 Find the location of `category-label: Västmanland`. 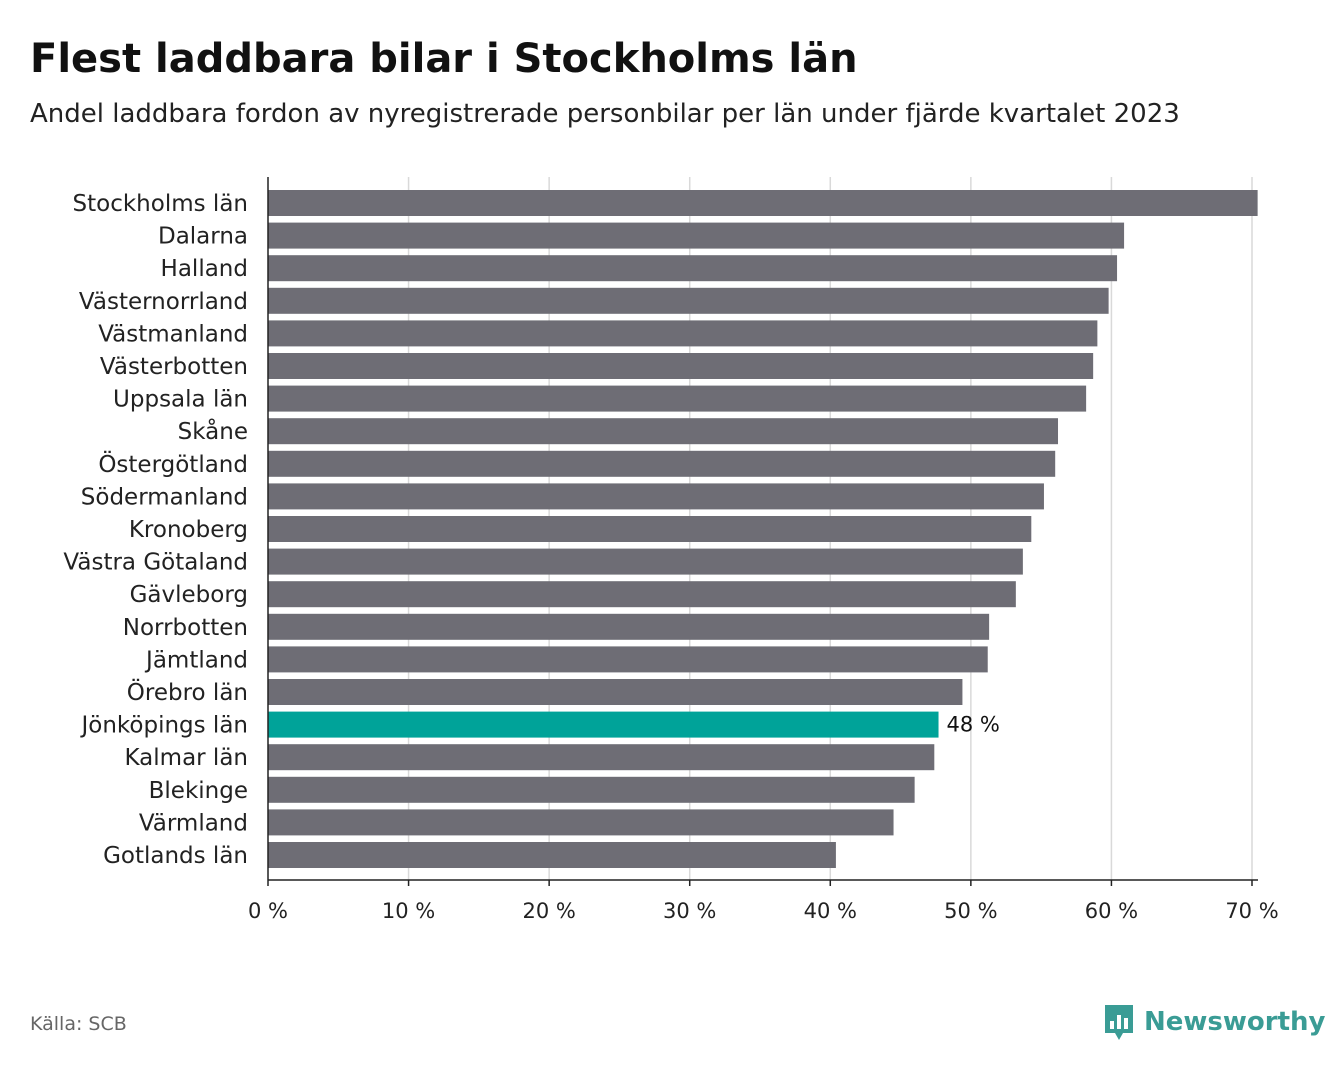

category-label: Västmanland is located at coordinates (173, 334).